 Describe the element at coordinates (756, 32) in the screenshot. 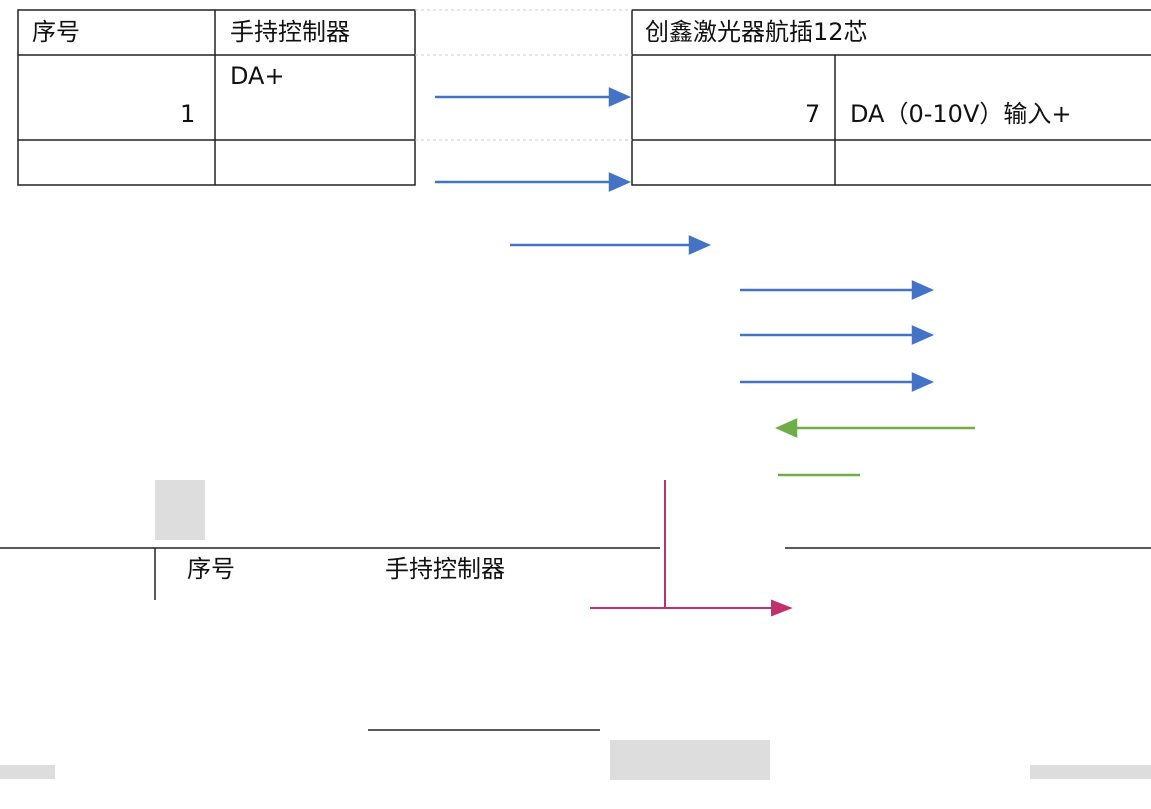

I see `header-cell: 创鑫激光器航插12芯` at that location.